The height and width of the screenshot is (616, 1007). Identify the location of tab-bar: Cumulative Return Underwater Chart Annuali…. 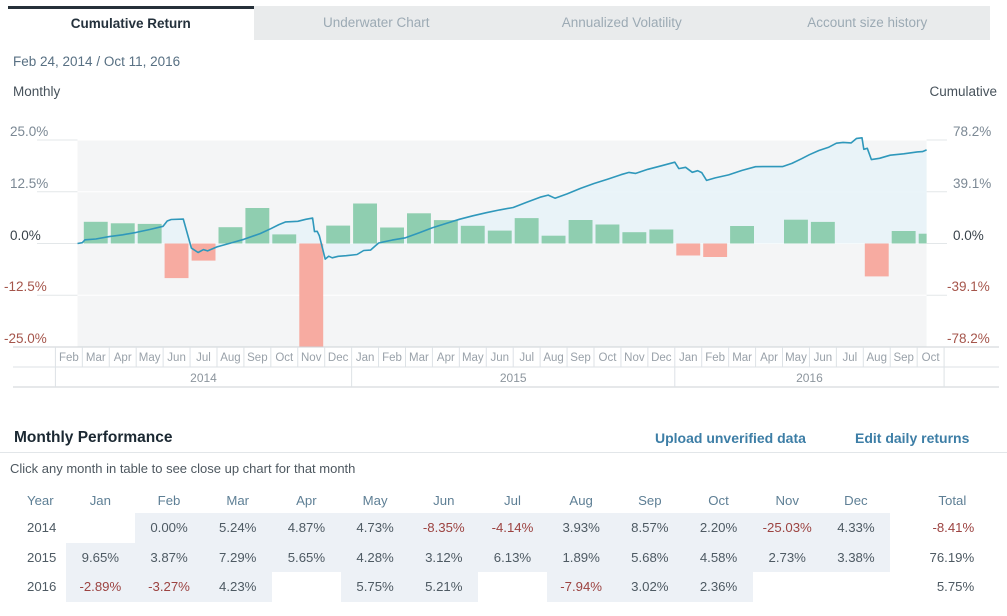
(499, 23).